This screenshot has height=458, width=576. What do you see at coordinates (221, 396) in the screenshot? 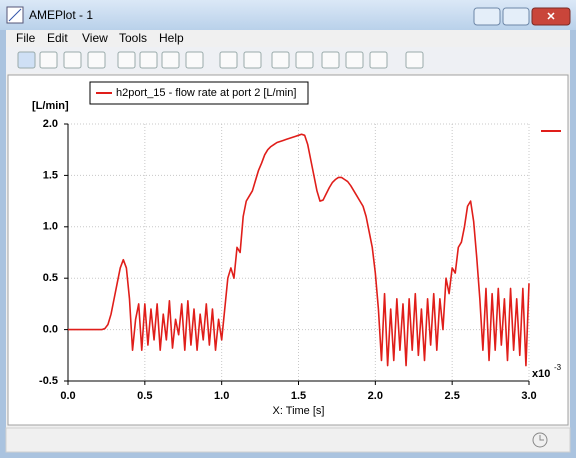
I see `x-tick-label: 1.0` at bounding box center [221, 396].